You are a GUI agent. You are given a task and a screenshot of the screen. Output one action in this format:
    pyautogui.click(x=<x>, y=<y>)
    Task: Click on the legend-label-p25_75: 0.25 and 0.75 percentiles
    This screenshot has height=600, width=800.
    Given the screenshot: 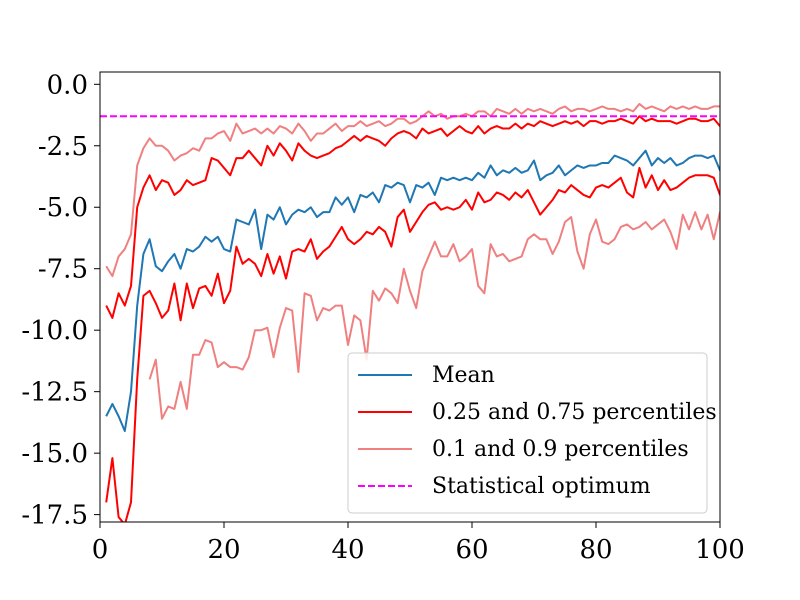 What is the action you would take?
    pyautogui.click(x=574, y=412)
    